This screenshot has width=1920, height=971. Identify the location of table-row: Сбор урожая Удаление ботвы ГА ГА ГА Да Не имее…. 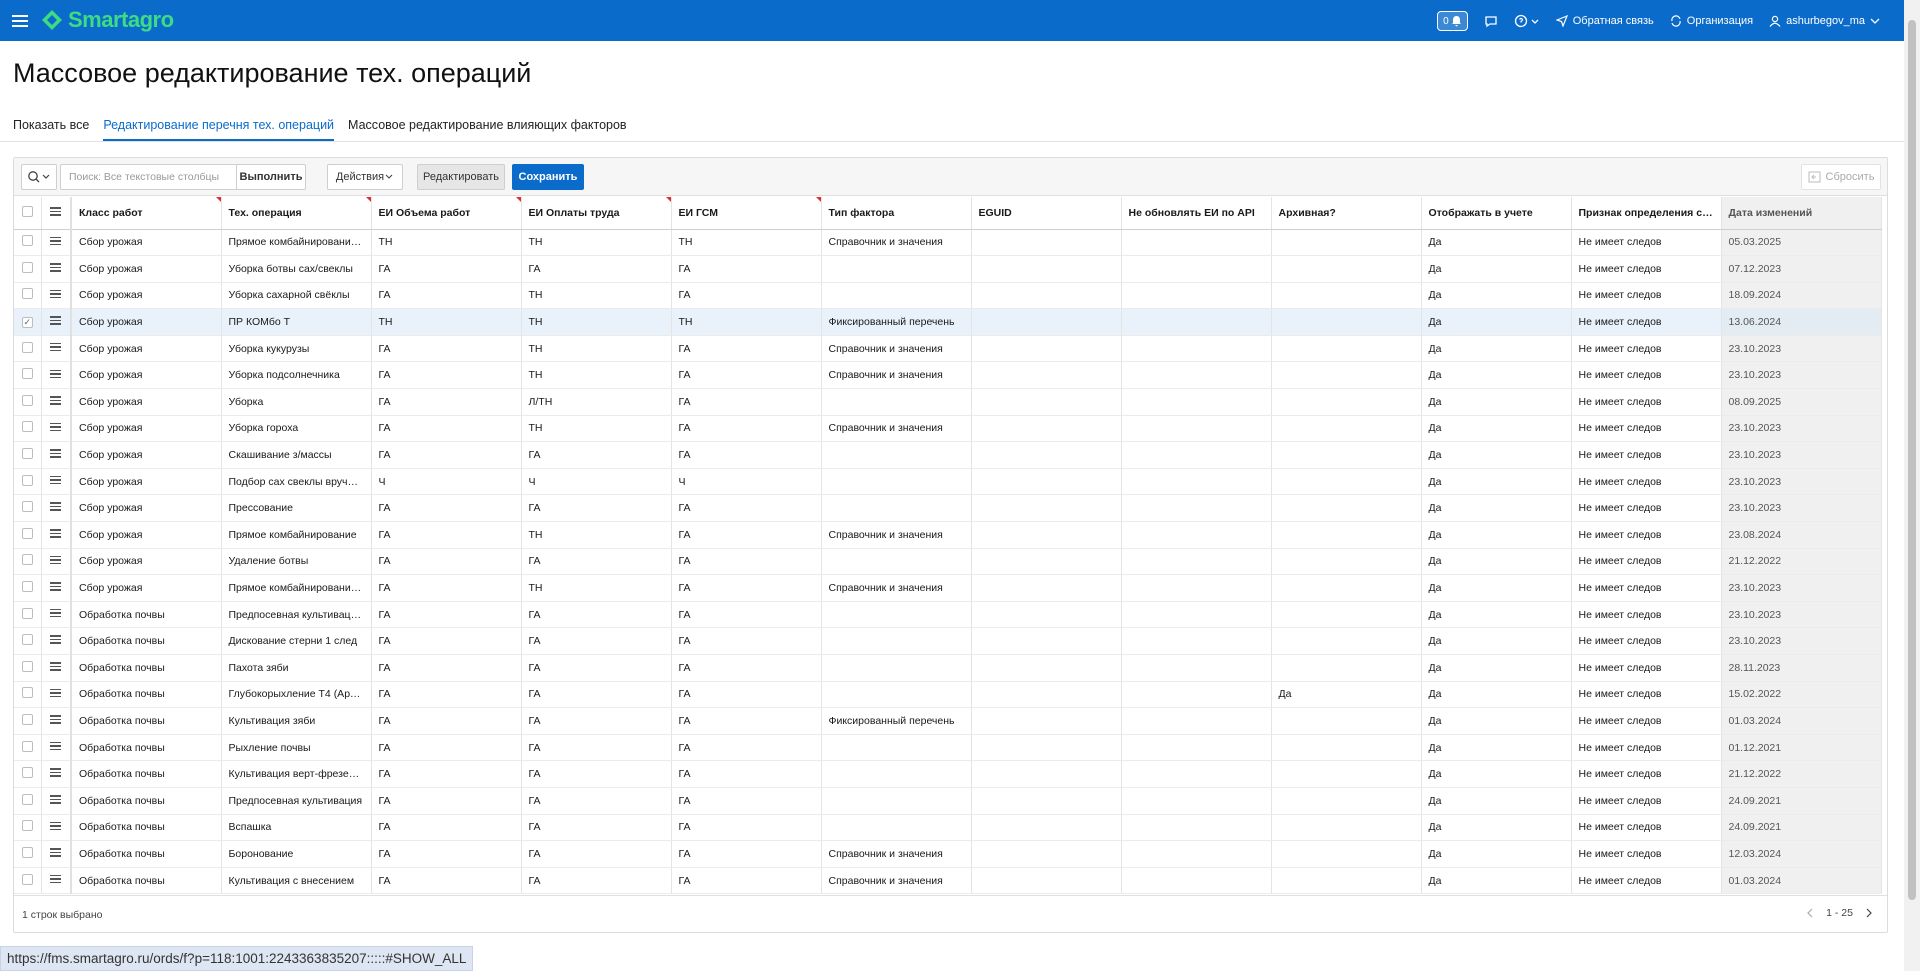
(948, 562).